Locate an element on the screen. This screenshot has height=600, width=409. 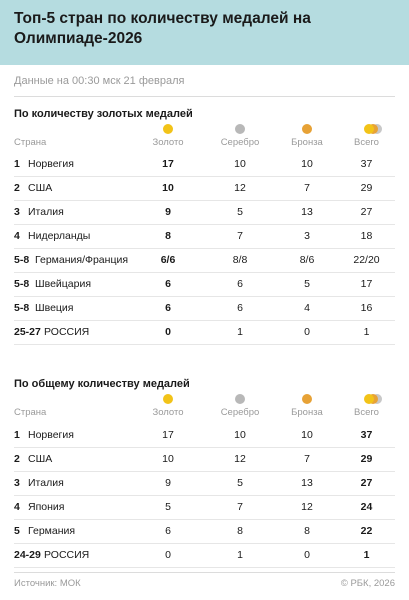
table-row: 5 Германия 6 8 8 22 is located at coordinates (204, 531).